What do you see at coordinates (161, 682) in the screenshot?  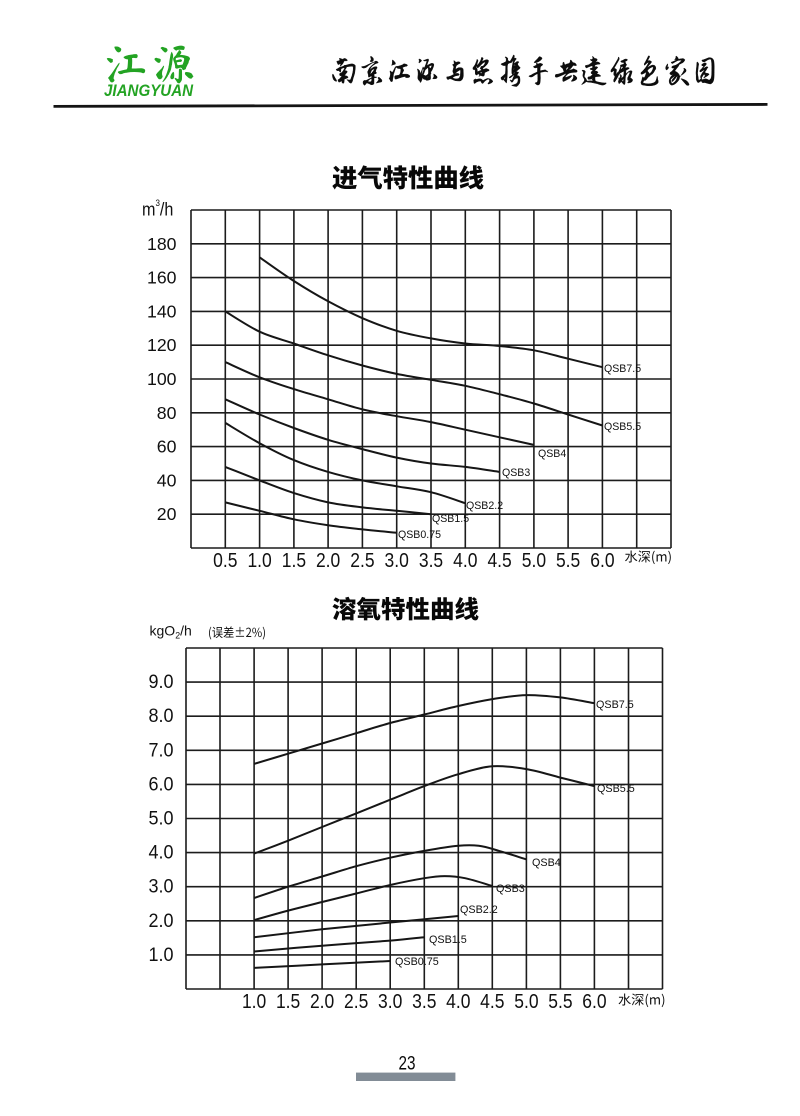 I see `svg-text: 9.0` at bounding box center [161, 682].